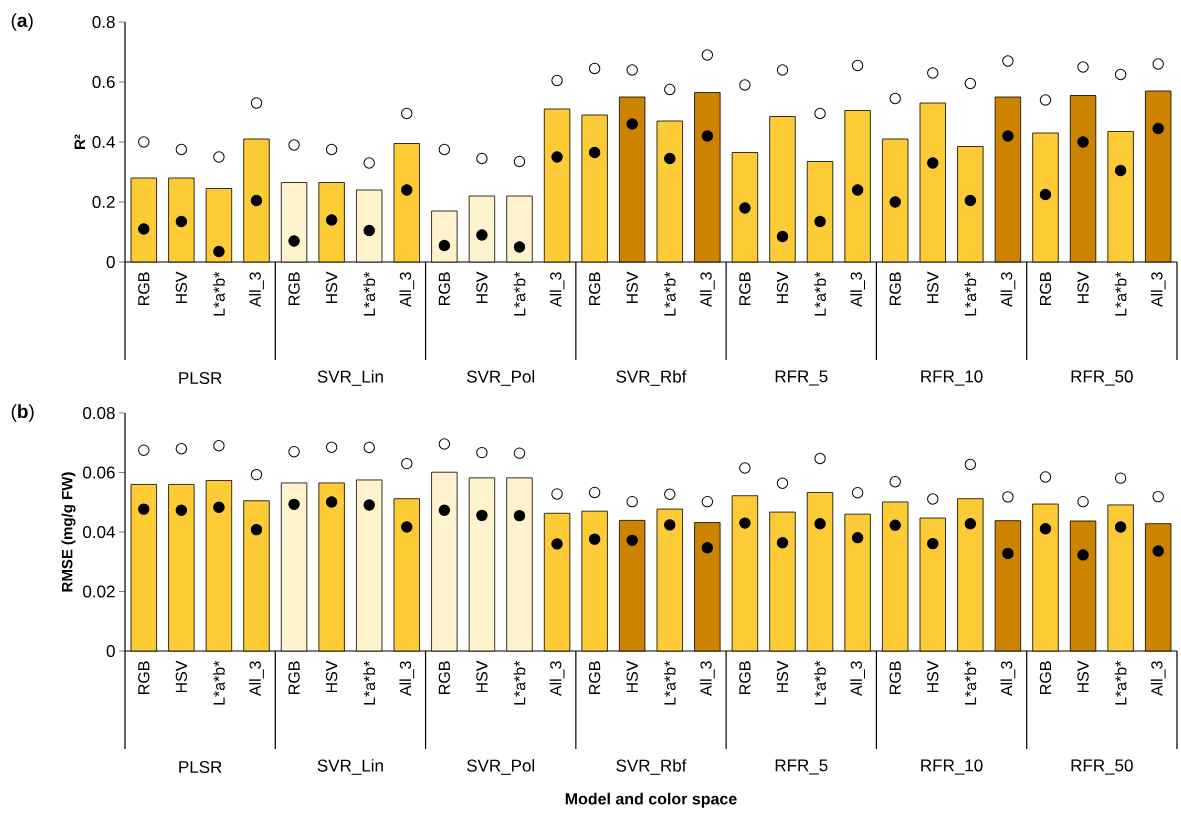  I want to click on text: SVR_Rbf, so click(651, 767).